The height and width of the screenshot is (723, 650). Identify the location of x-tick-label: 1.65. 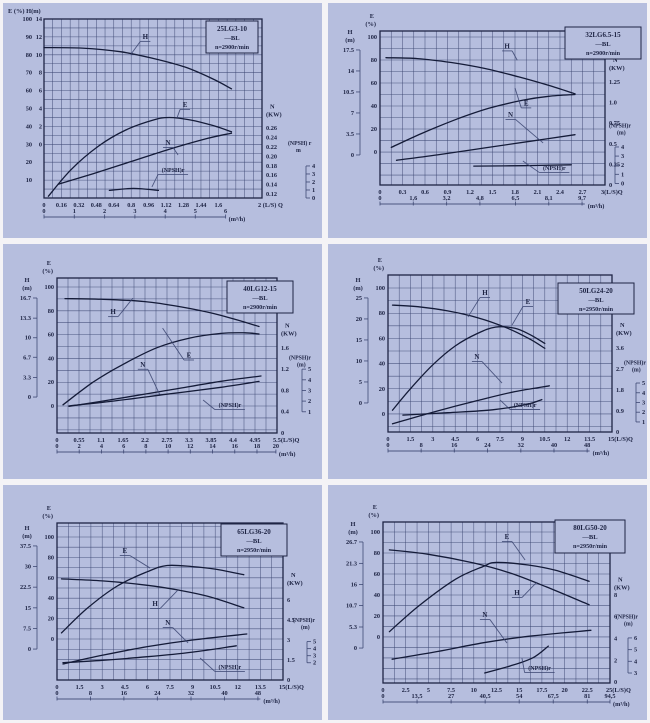
(122, 440).